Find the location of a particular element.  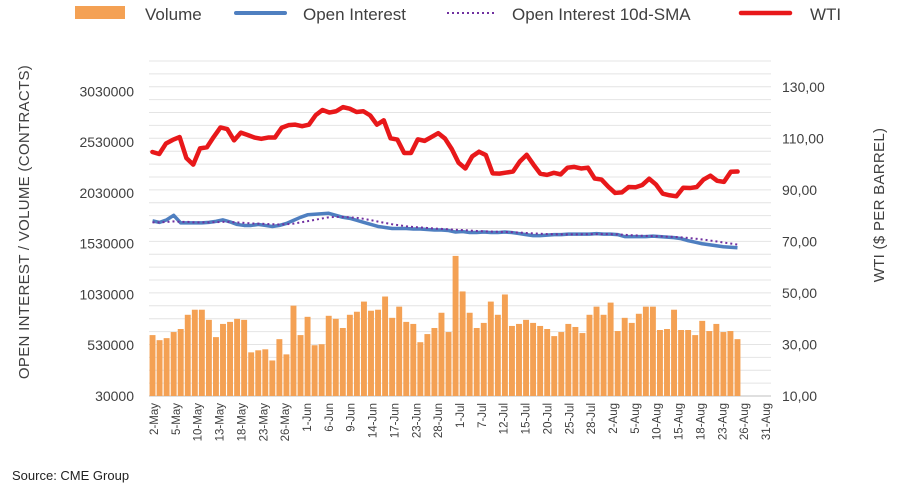

x-axis-tick-label: 2-May is located at coordinates (155, 419).